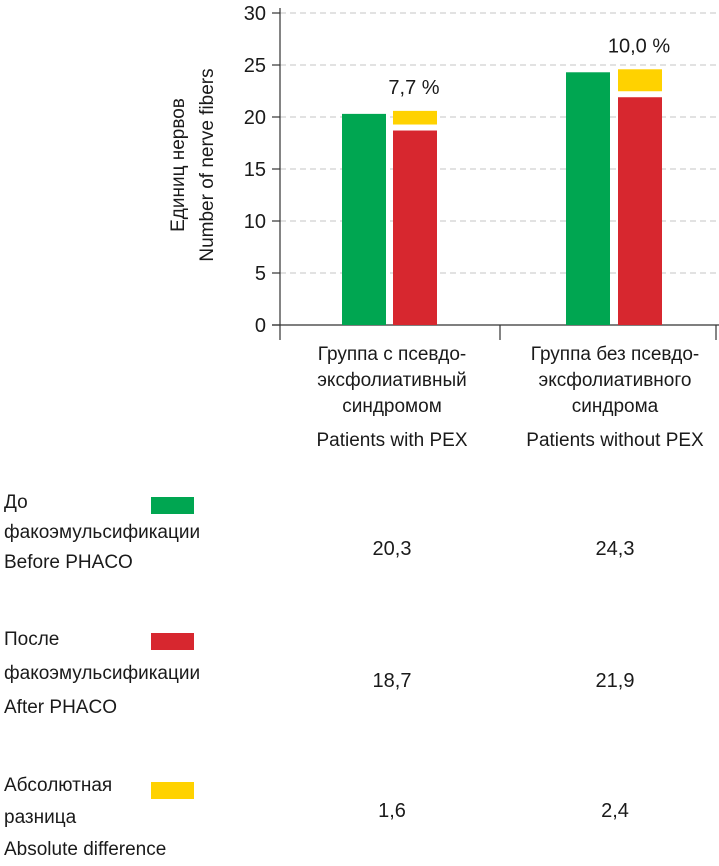  I want to click on y-axis-label-ru: Единиц нервов, so click(178, 165).